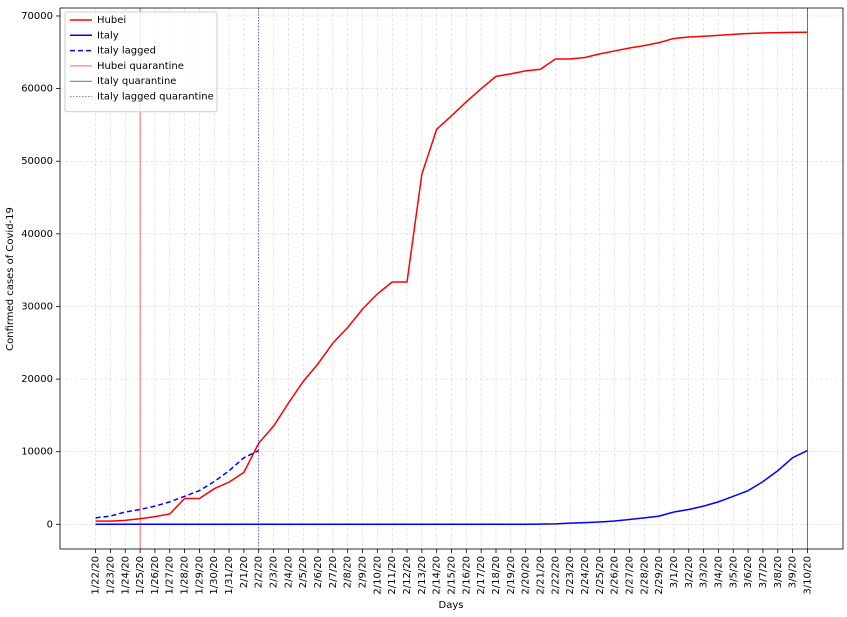 This screenshot has height=617, width=847. Describe the element at coordinates (10, 279) in the screenshot. I see `y-axis-label: Confirmed cases of Covid-19` at that location.